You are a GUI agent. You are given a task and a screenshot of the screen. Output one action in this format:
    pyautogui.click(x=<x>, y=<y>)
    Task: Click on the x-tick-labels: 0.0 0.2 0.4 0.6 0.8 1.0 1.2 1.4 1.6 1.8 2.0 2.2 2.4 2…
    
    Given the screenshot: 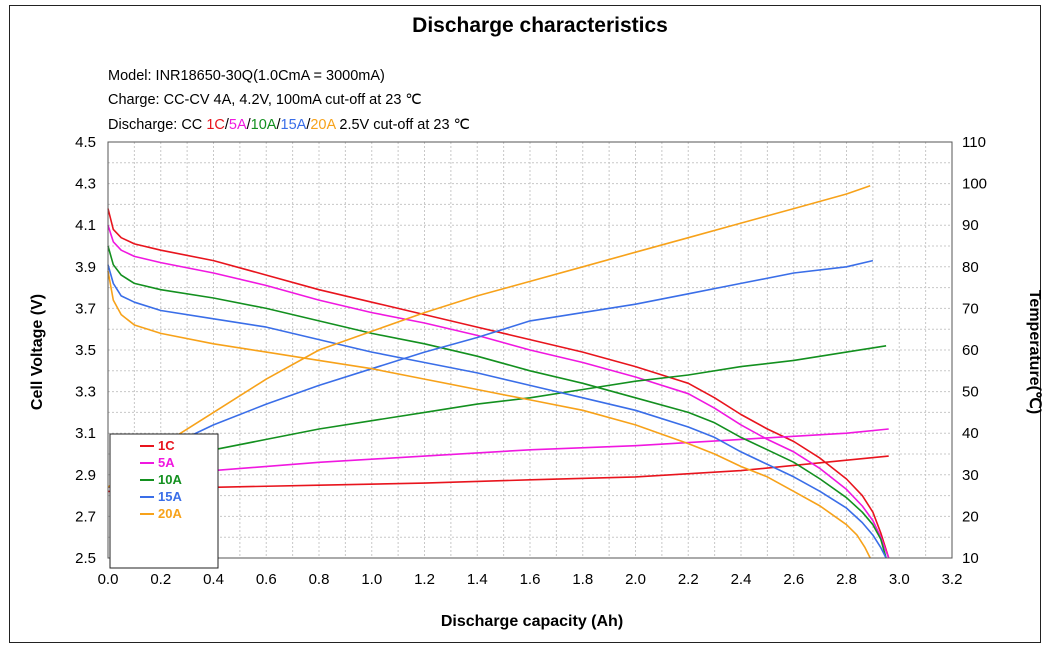 What is the action you would take?
    pyautogui.click(x=530, y=579)
    